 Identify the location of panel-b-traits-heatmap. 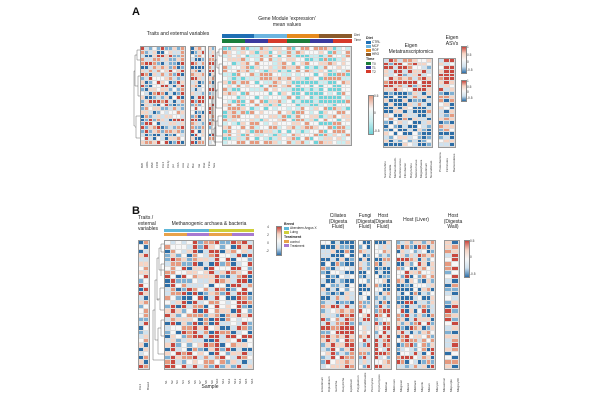
(144, 305).